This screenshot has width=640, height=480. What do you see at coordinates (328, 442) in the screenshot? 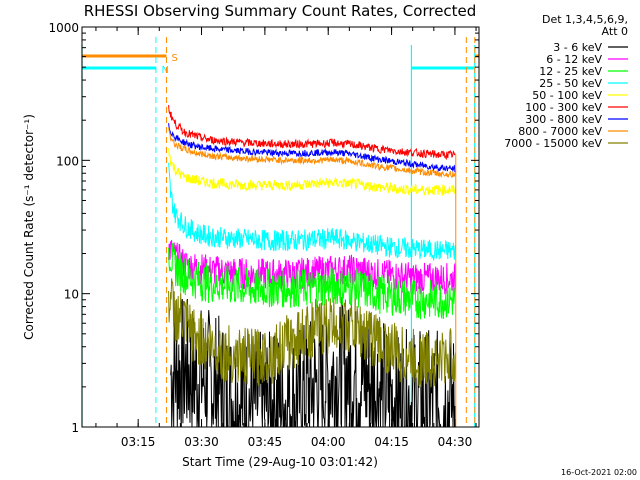
I see `x-tick-label-3: 04:00` at bounding box center [328, 442].